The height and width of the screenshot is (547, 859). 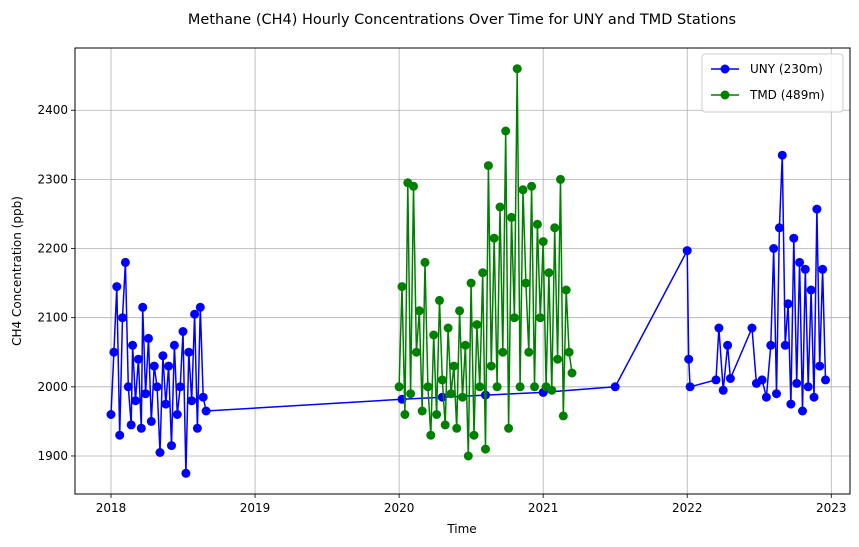 I want to click on y-axis-label: CH4 Concentration (ppb), so click(x=17, y=271).